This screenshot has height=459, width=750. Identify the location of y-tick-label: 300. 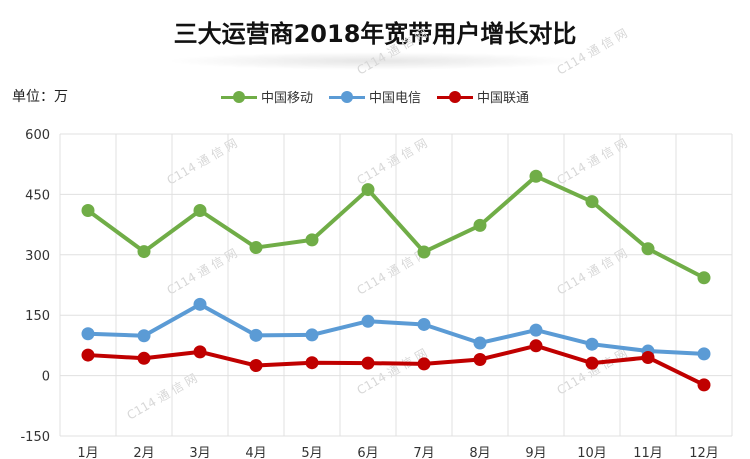
(37, 256).